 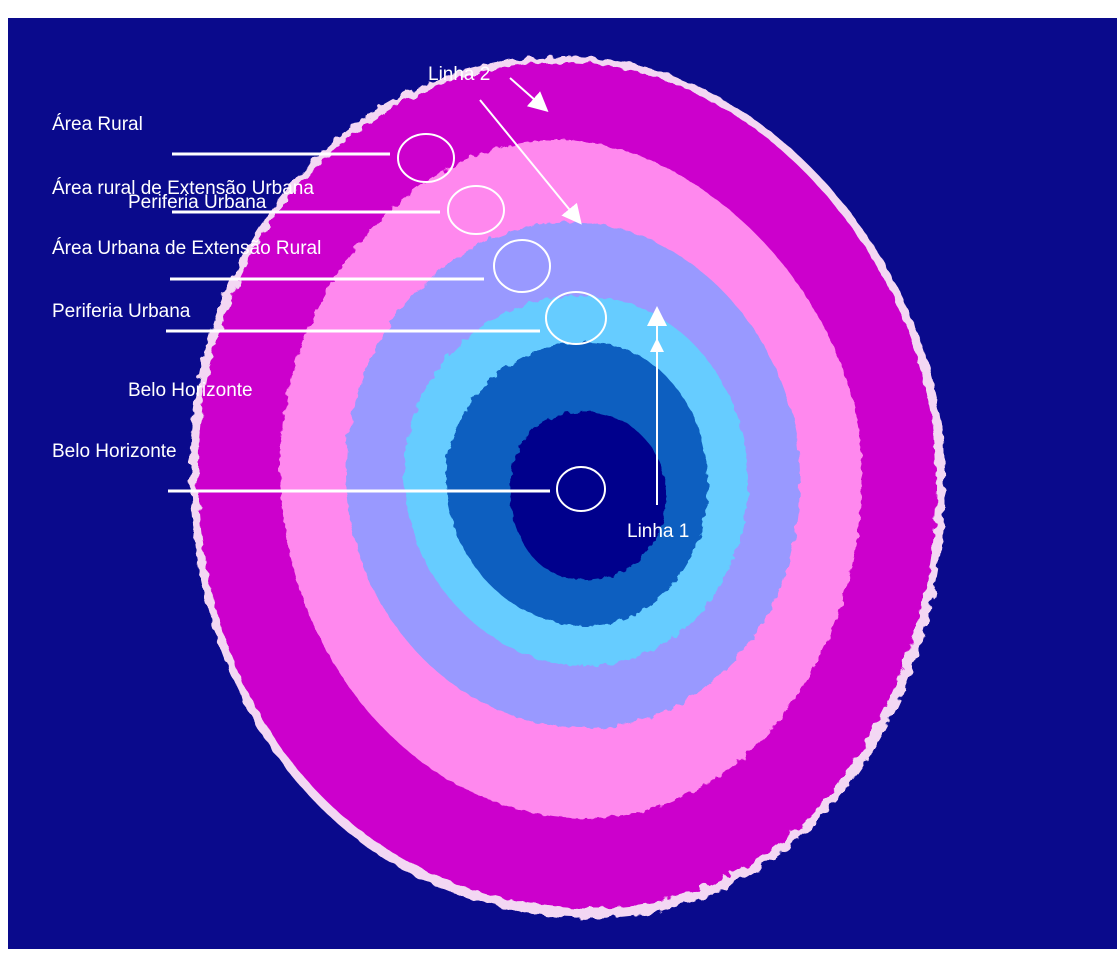 What do you see at coordinates (358, 322) in the screenshot?
I see `leader-lines` at bounding box center [358, 322].